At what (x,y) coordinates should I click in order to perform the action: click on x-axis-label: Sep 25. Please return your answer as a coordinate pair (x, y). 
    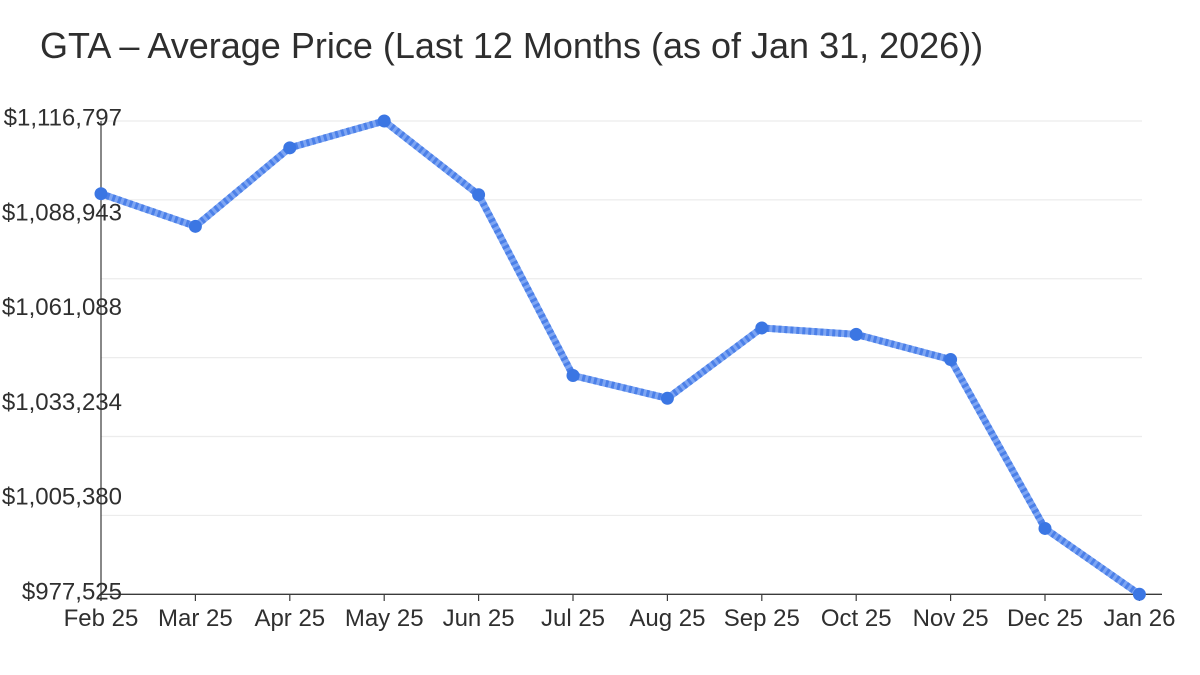
    Looking at the image, I should click on (762, 618).